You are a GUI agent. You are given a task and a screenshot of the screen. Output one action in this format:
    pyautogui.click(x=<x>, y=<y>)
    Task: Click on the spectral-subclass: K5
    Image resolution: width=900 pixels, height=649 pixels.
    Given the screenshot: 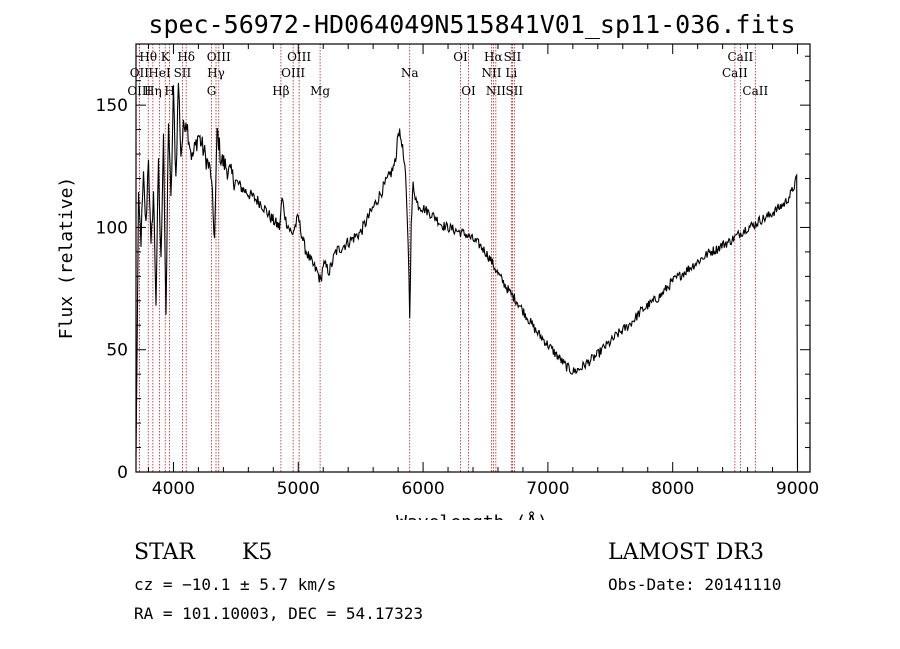 What is the action you would take?
    pyautogui.click(x=257, y=552)
    